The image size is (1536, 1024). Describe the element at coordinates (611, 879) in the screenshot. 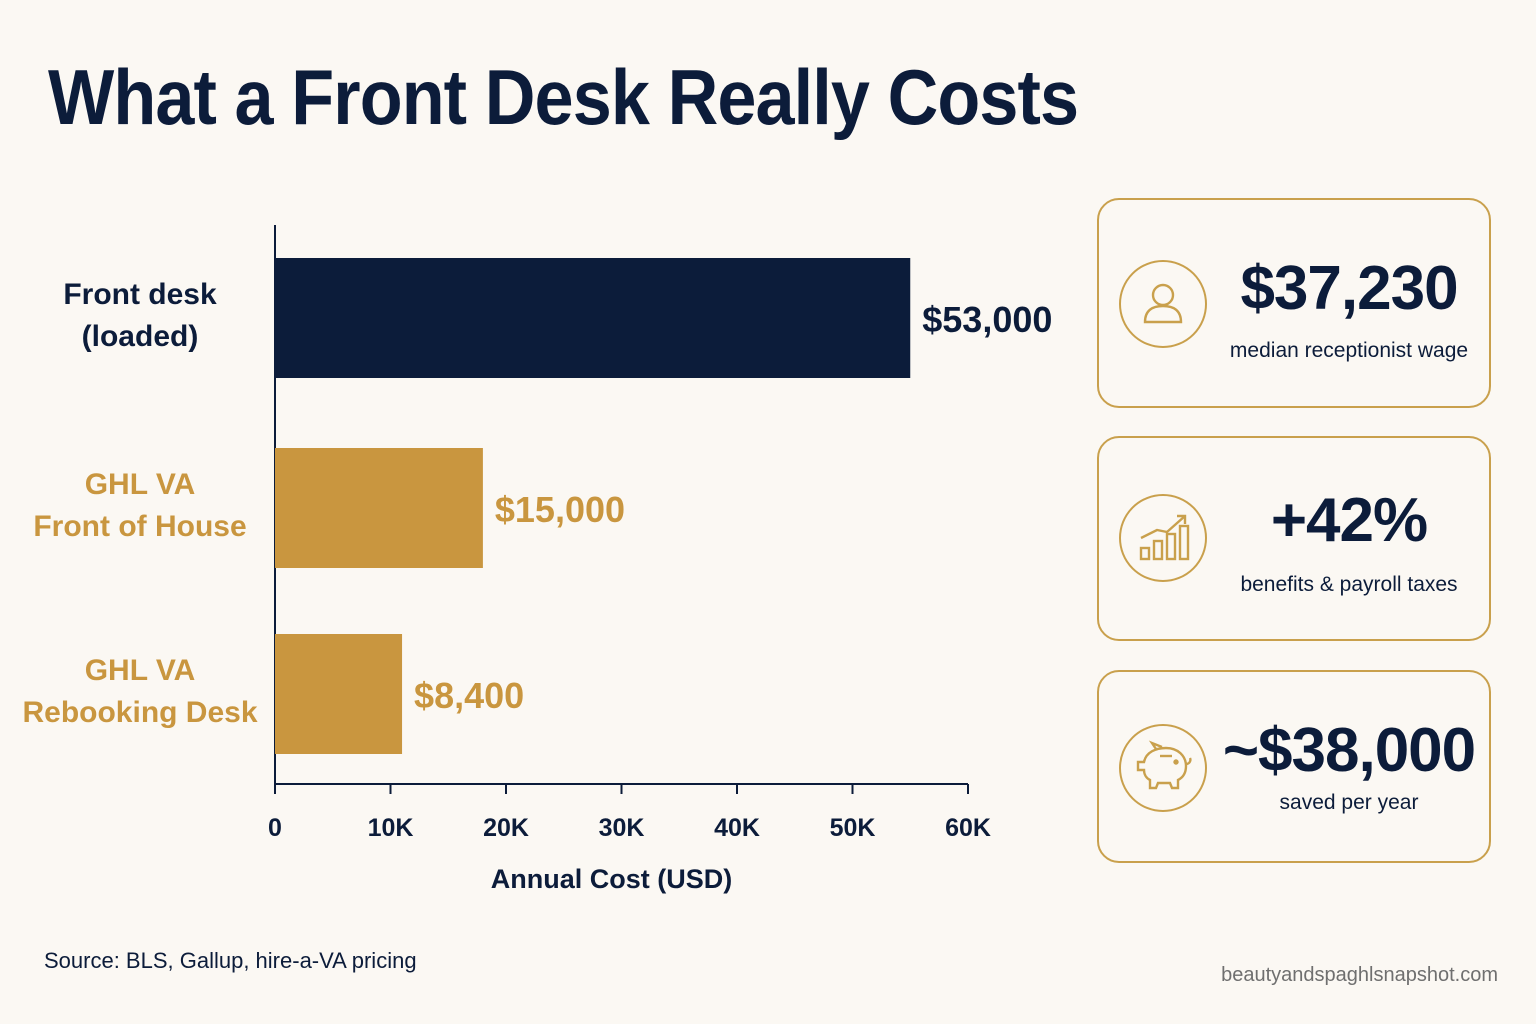

I see `x-axis-title: Annual Cost (USD)` at that location.